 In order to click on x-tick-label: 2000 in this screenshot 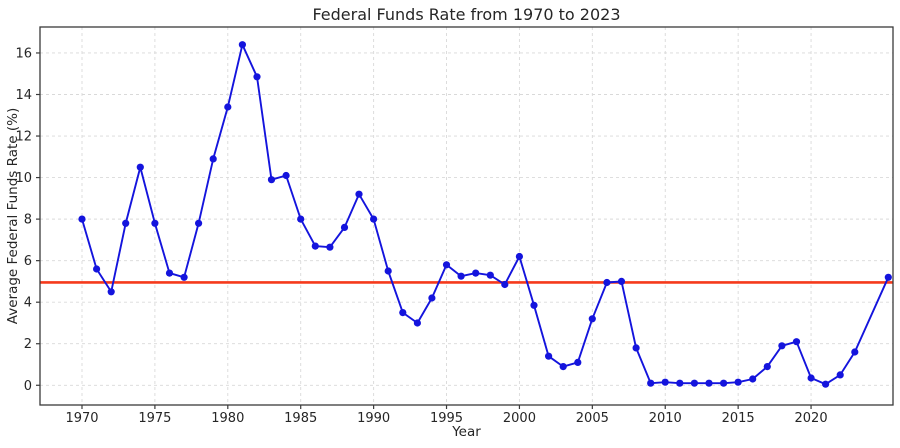, I will do `click(519, 418)`.